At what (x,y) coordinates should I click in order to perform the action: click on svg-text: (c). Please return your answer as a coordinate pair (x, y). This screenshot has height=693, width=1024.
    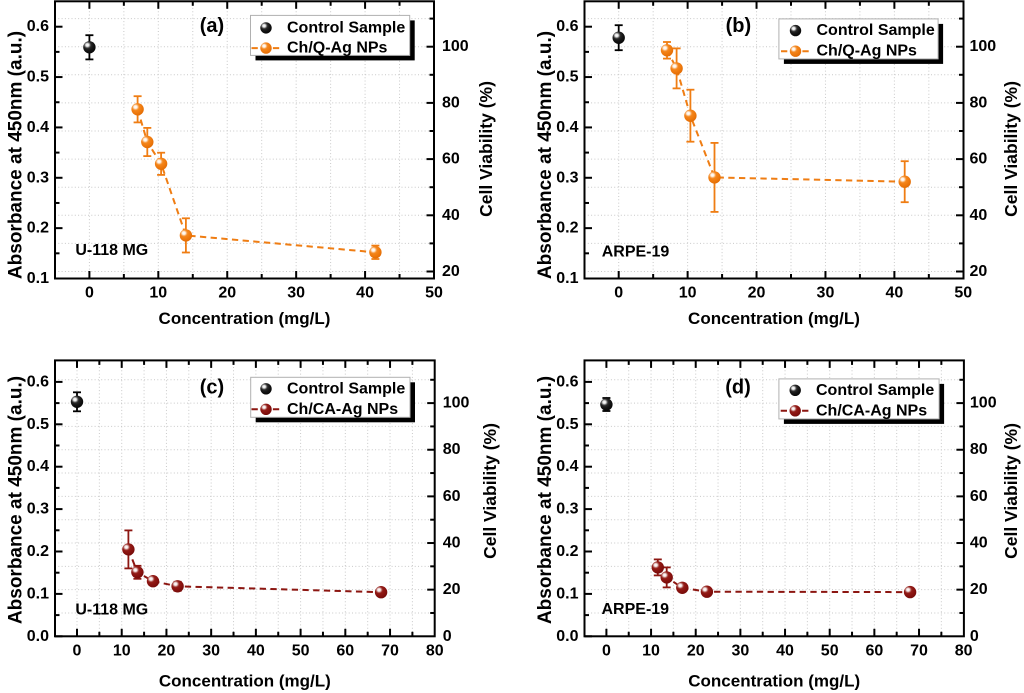
    Looking at the image, I should click on (212, 388).